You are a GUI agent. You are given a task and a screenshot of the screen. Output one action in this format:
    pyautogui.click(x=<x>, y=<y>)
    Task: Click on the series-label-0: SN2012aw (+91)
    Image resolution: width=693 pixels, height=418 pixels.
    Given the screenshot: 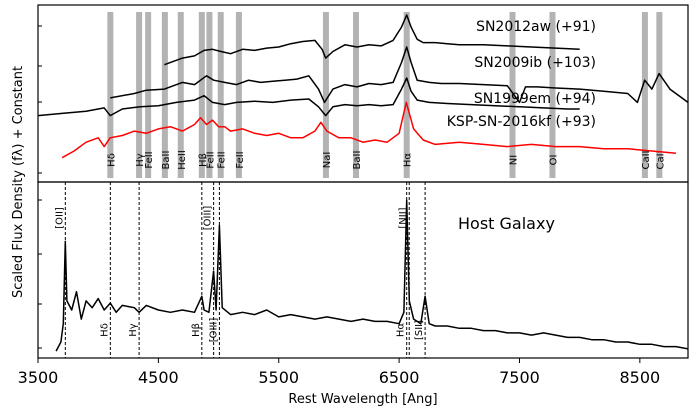 What is the action you would take?
    pyautogui.click(x=536, y=27)
    